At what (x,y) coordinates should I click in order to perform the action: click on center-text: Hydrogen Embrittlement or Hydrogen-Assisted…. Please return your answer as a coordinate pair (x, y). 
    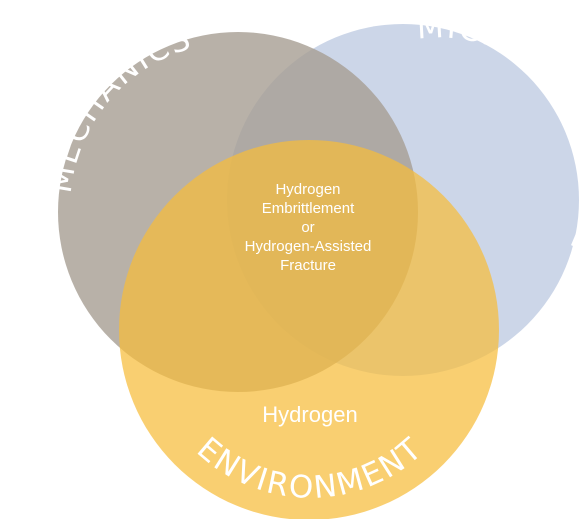
    Looking at the image, I should click on (308, 227).